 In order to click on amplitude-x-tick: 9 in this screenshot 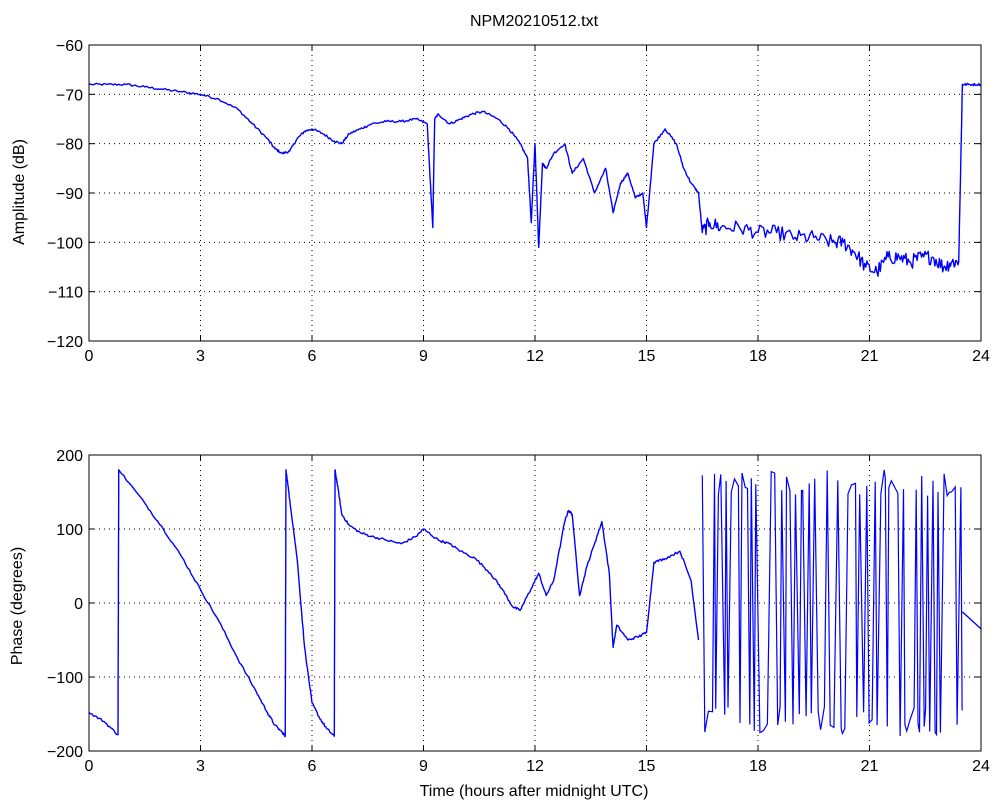, I will do `click(423, 356)`.